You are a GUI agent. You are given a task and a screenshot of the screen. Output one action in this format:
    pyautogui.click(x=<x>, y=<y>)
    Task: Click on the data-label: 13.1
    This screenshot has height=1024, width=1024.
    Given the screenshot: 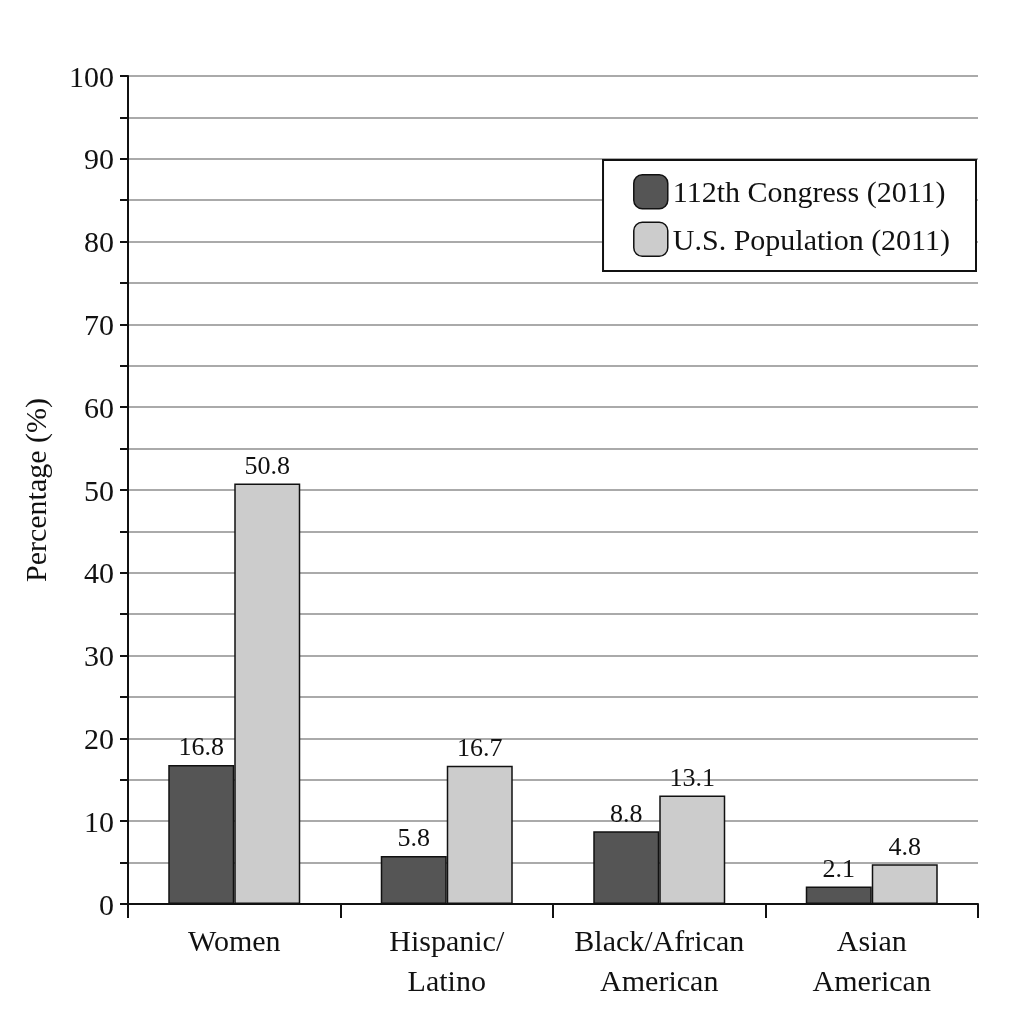 What is the action you would take?
    pyautogui.click(x=692, y=778)
    